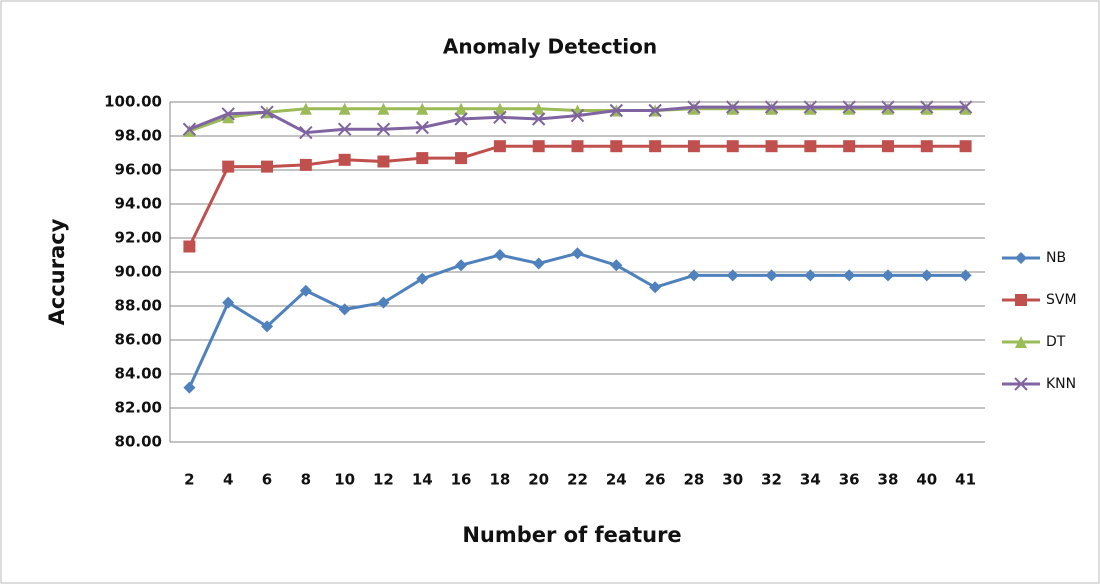 The width and height of the screenshot is (1100, 584). I want to click on x-tick-label: 24, so click(616, 480).